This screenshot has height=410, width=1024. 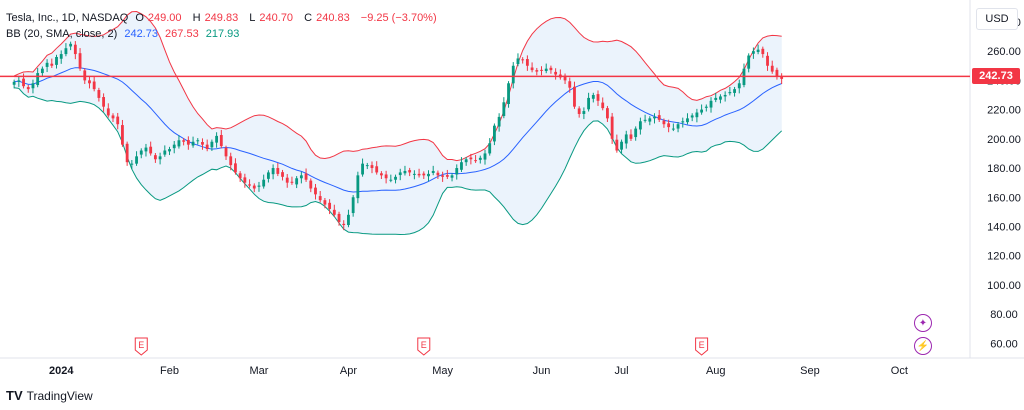 What do you see at coordinates (49, 395) in the screenshot?
I see `tradingview-footer: TV TradingView` at bounding box center [49, 395].